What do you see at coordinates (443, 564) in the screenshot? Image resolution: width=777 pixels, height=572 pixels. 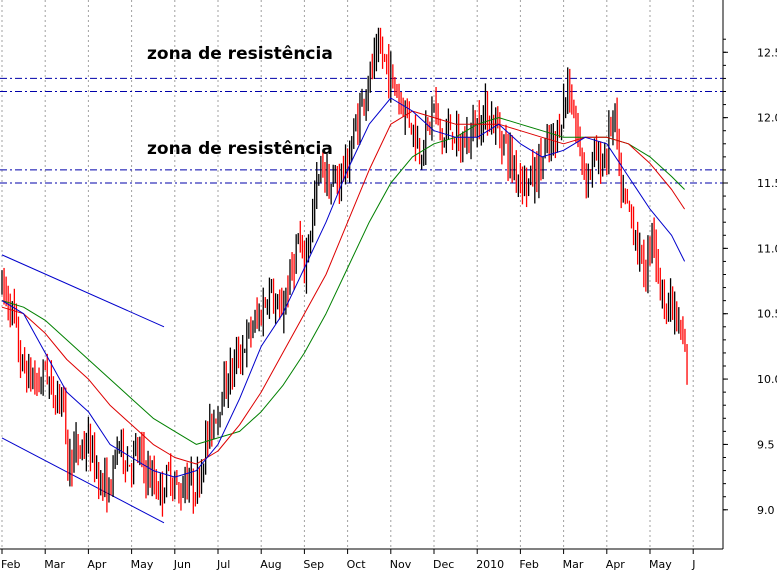 I see `x-tick-label: Dec` at bounding box center [443, 564].